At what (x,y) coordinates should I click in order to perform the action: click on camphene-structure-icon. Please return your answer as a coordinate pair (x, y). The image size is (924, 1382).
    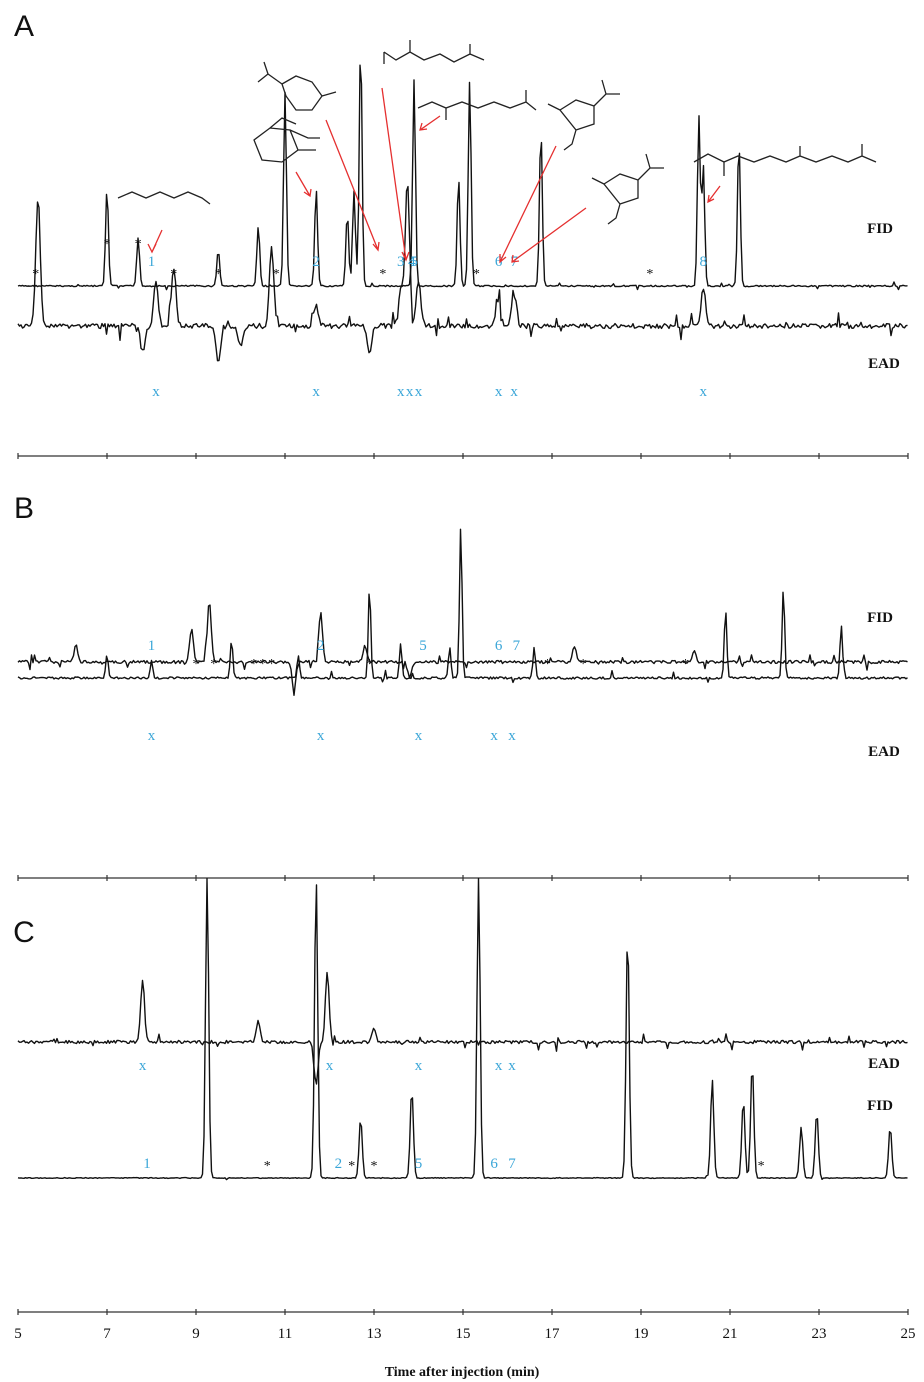
    Looking at the image, I should click on (286, 140).